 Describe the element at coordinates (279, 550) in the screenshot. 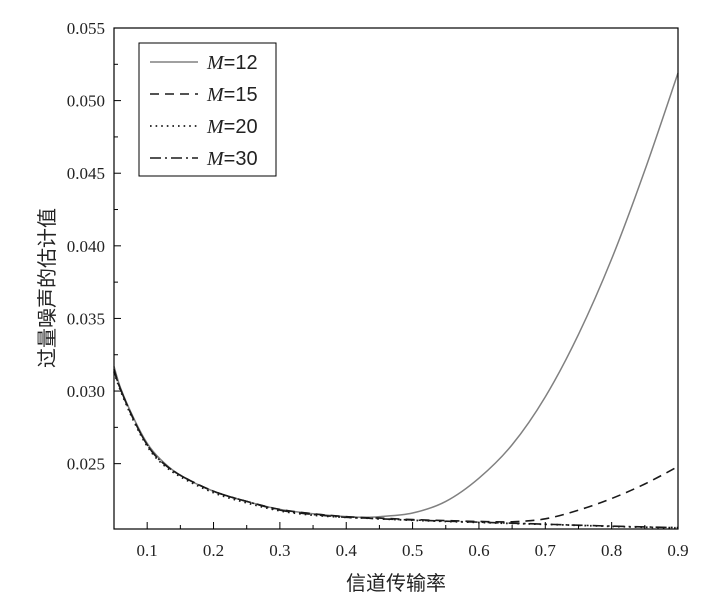

I see `x-tick-label: 0.3` at that location.